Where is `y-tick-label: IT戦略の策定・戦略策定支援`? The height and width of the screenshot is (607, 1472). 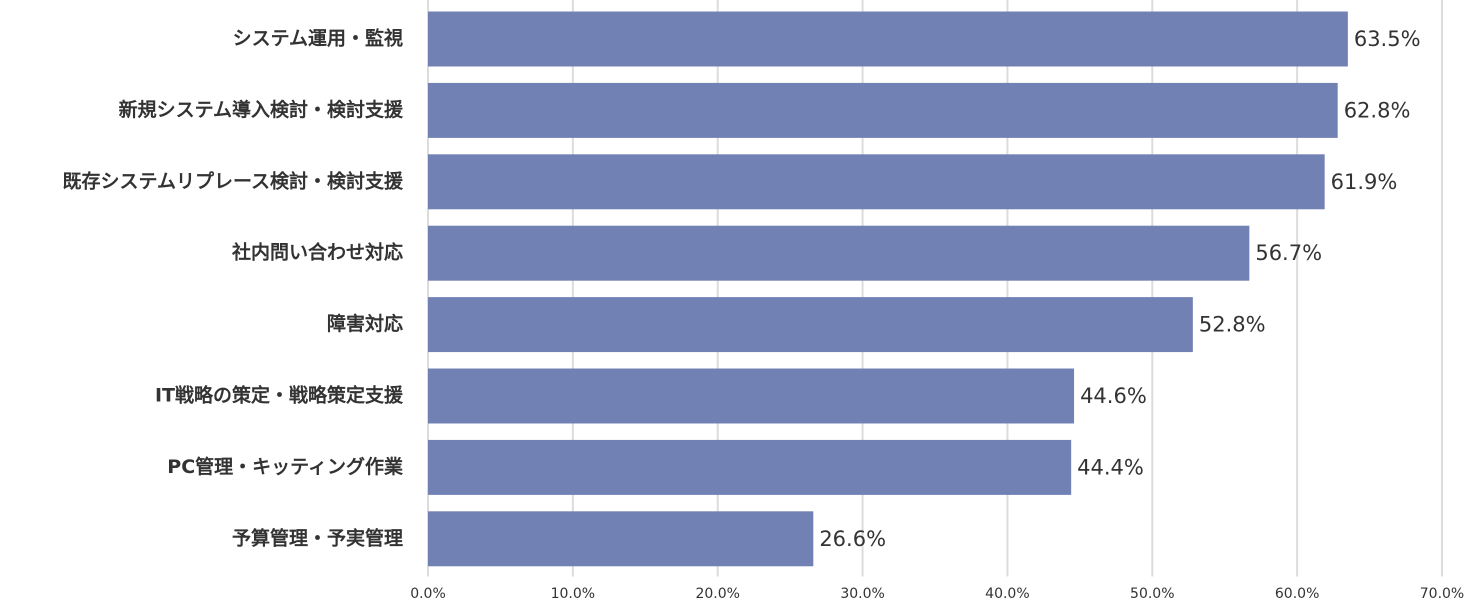 y-tick-label: IT戦略の策定・戦略策定支援 is located at coordinates (279, 395).